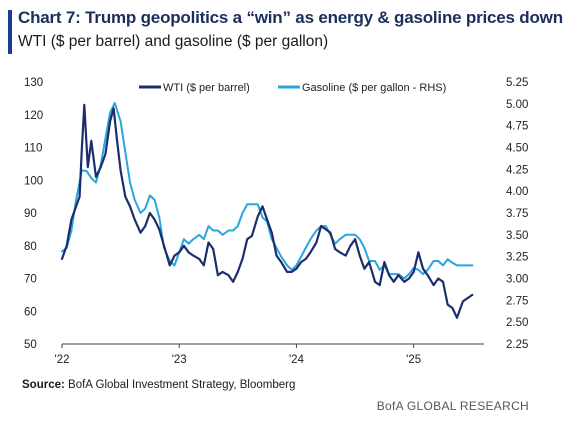  Describe the element at coordinates (33, 181) in the screenshot. I see `y-left-tick-label: 100` at that location.